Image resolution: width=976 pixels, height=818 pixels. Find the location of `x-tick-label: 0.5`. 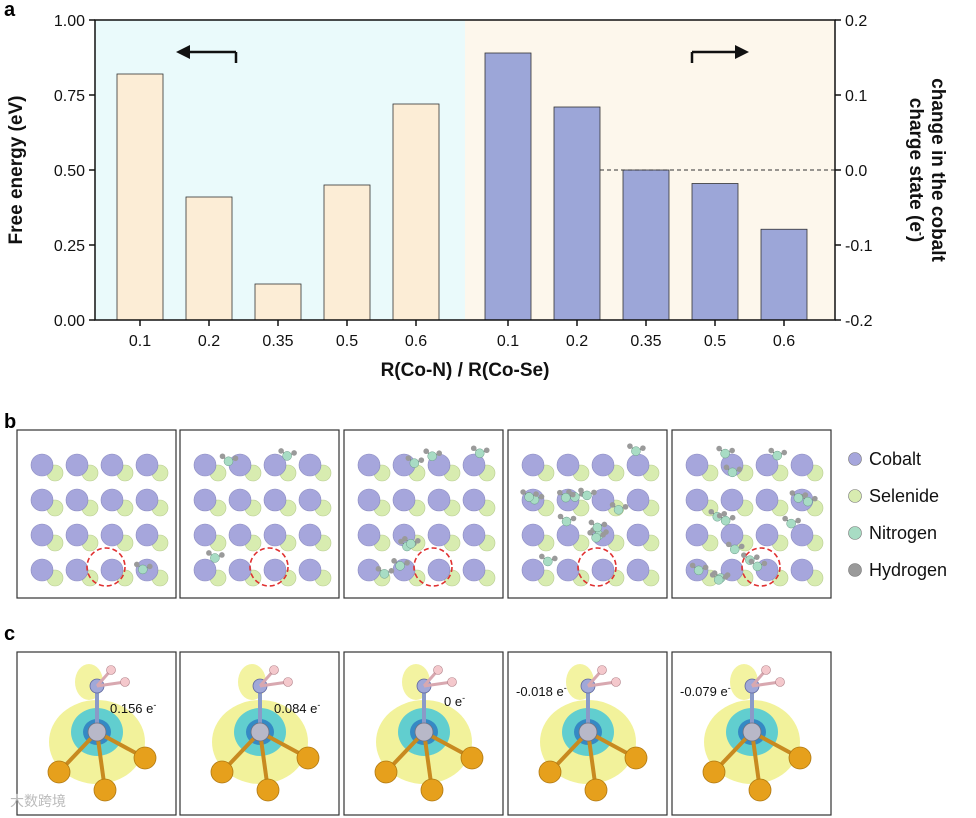

x-tick-label: 0.5 is located at coordinates (347, 341).